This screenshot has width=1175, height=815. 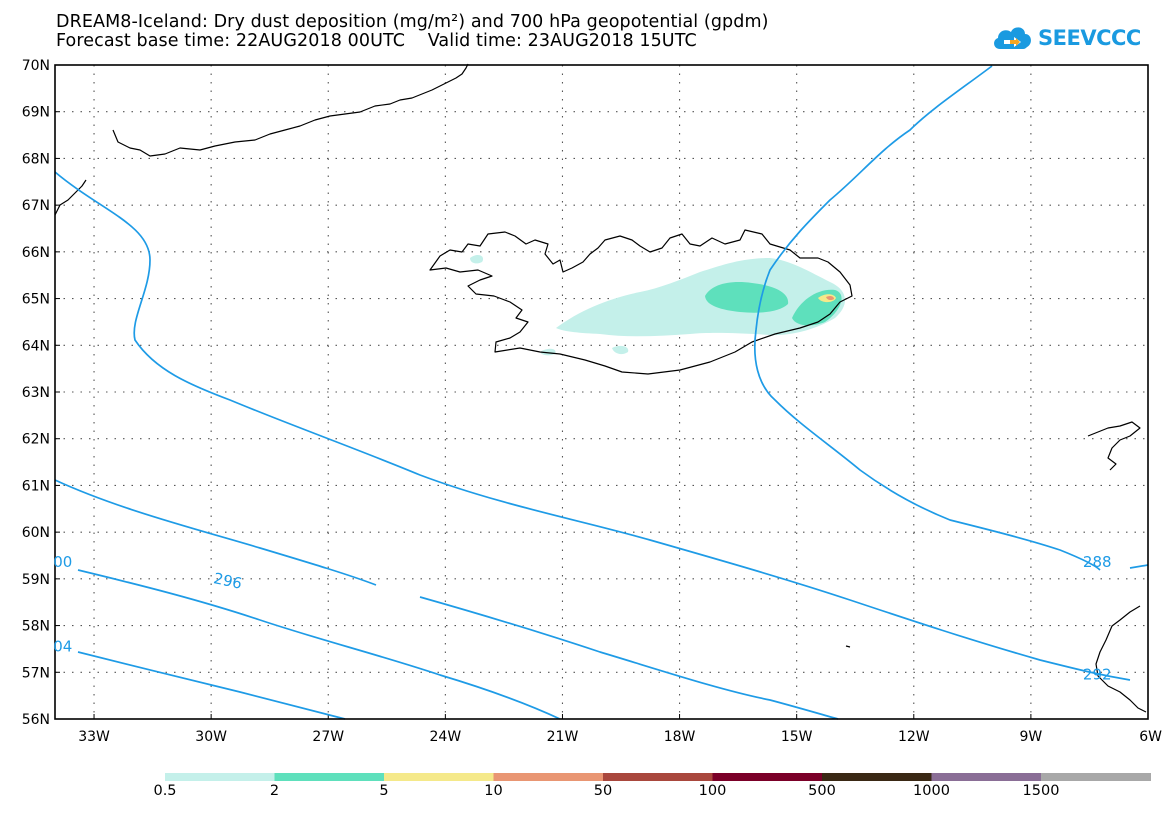 What do you see at coordinates (36, 720) in the screenshot?
I see `lat-tick-label: 56N` at bounding box center [36, 720].